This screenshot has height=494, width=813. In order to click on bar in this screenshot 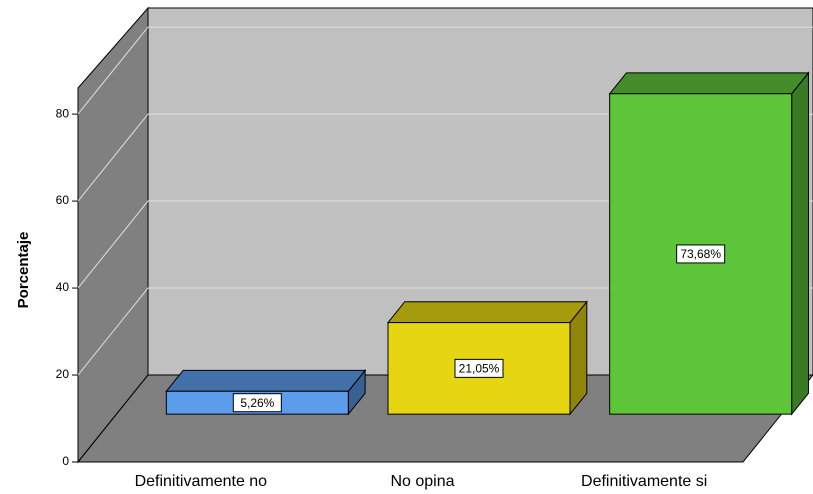, I will do `click(487, 358)`.